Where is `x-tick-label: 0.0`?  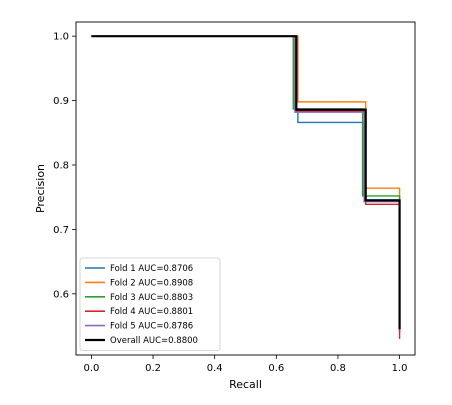
x-tick-label: 0.0 is located at coordinates (91, 368).